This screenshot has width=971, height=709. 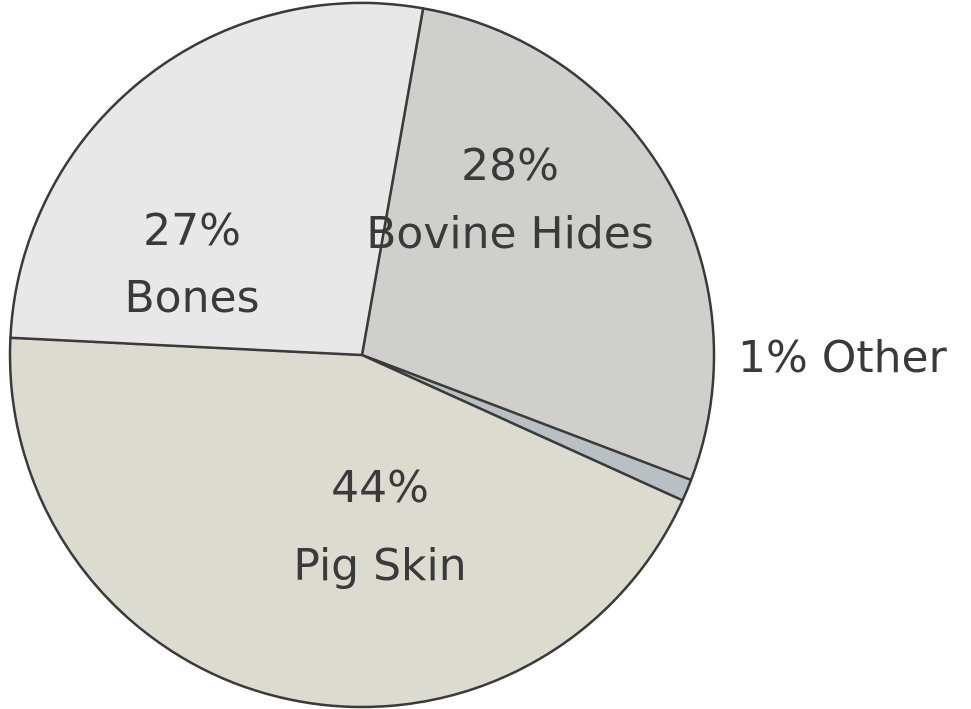 I want to click on slice-name-pig-skin: Pig Skin, so click(x=379, y=565).